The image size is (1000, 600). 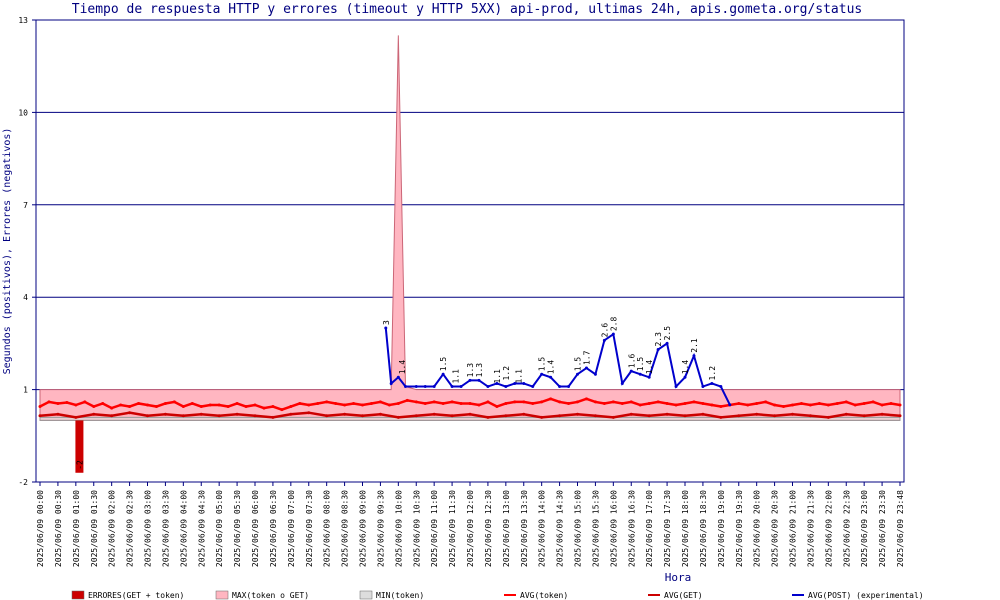 I want to click on x-tick-label-8: 2025/06/09 04:00, so click(x=183, y=528).